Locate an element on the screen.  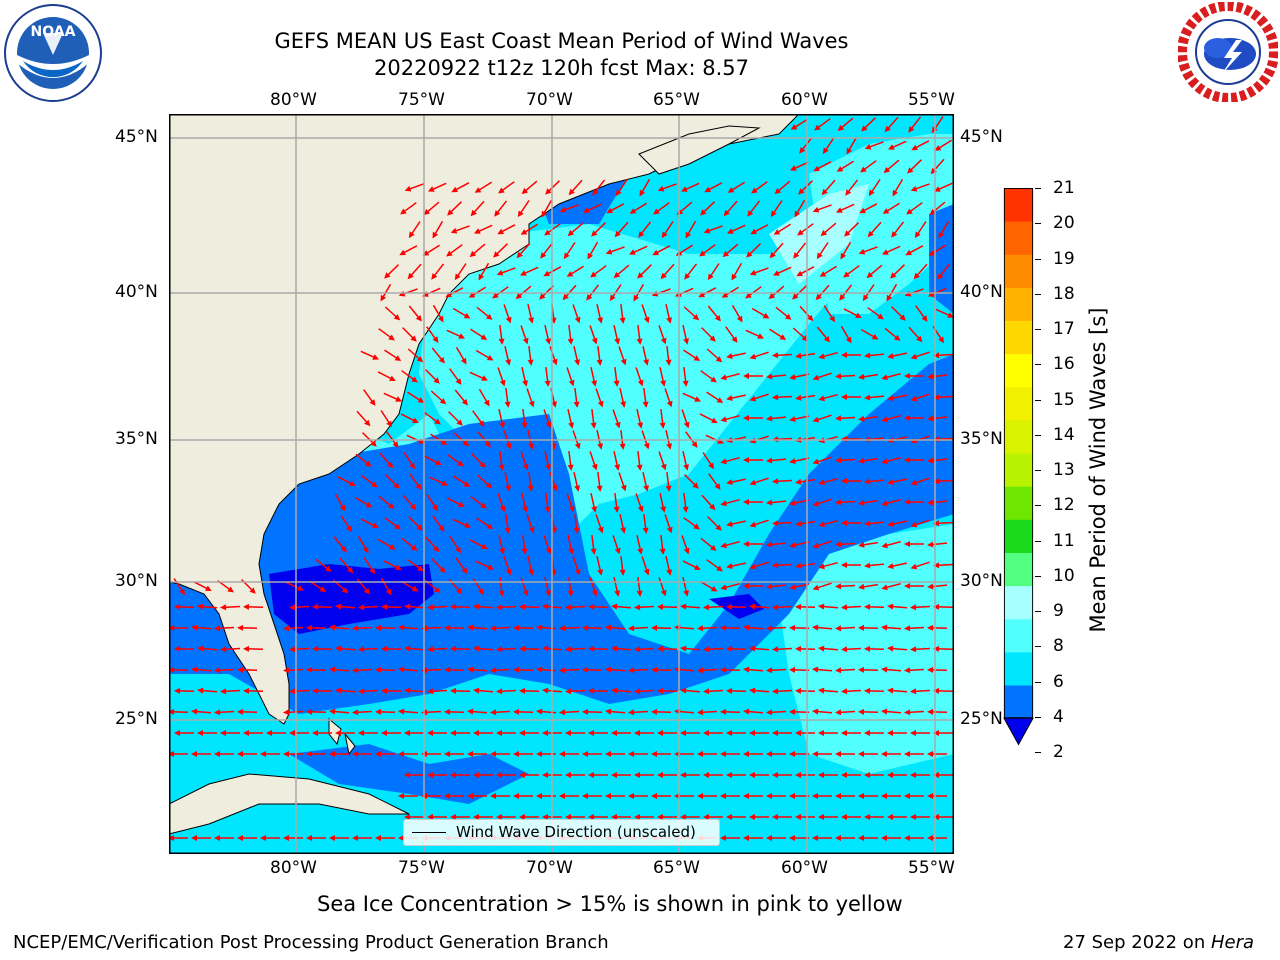
colorbar-segment is located at coordinates (1018, 569).